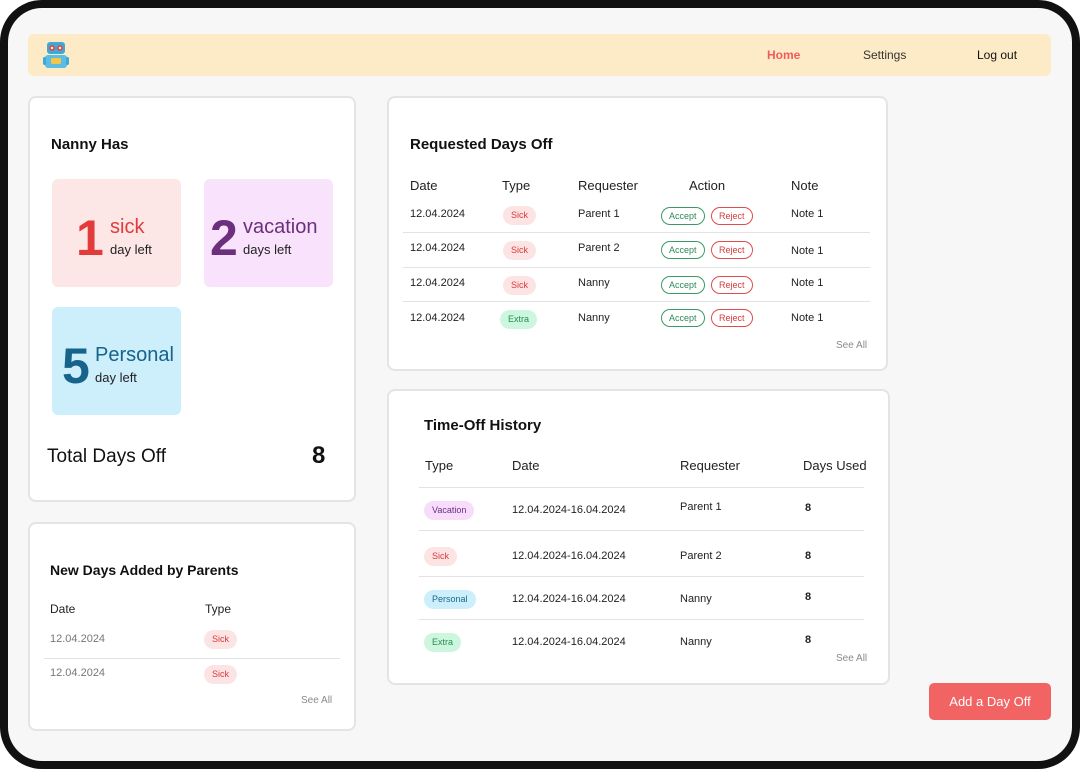 This screenshot has height=769, width=1080. Describe the element at coordinates (424, 185) in the screenshot. I see `requested-header-date: Date` at that location.